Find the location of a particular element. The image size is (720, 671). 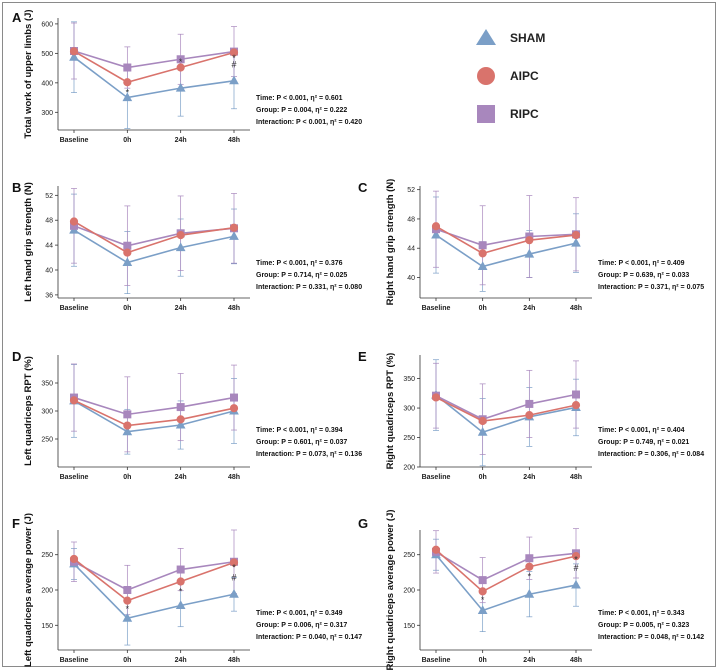

panel-g-ylabel: Right quadriceps average power (J) is located at coordinates (390, 589).